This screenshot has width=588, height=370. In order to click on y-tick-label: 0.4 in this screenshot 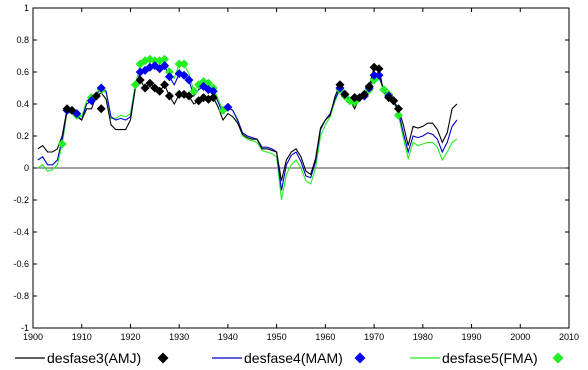, I will do `click(22, 104)`.